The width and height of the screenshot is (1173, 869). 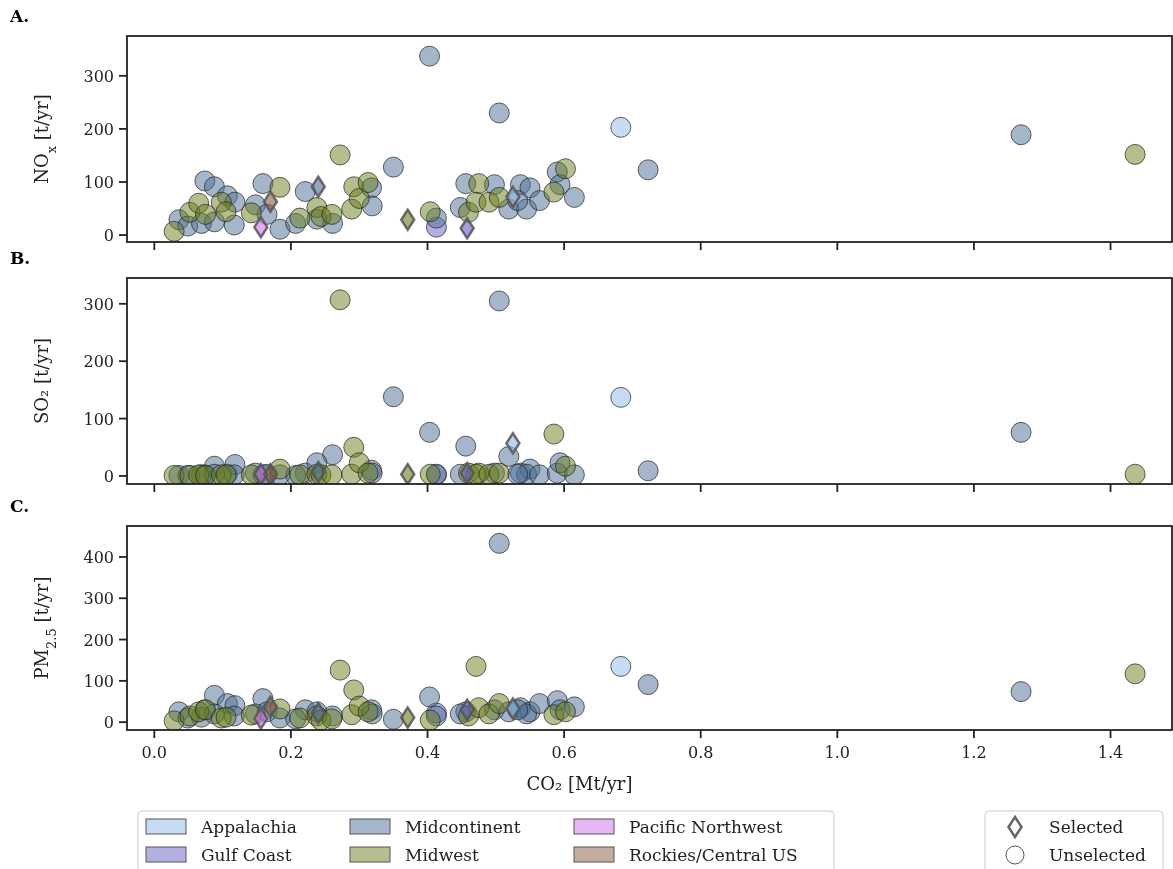 I want to click on chart-title: A., so click(x=19, y=16).